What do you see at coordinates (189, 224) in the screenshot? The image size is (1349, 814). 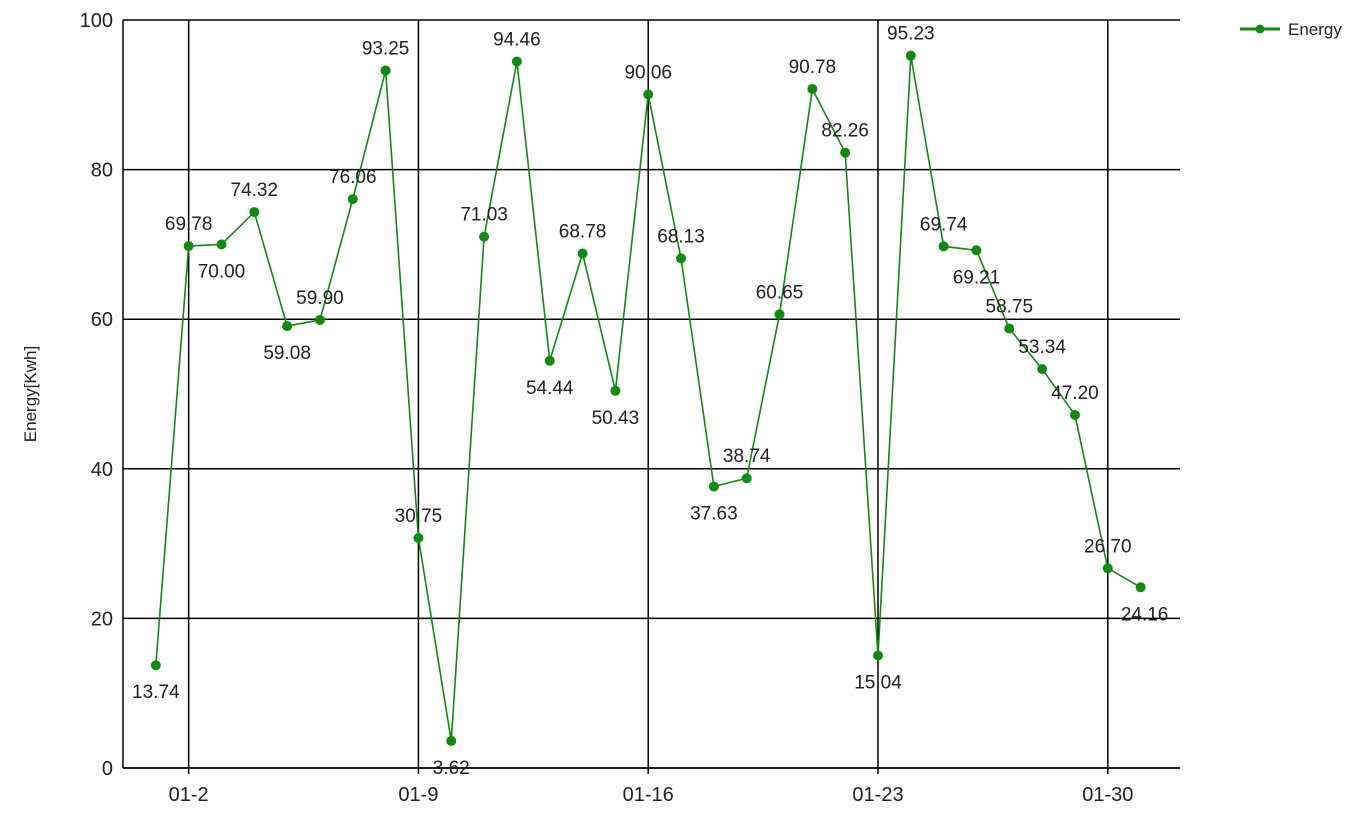 I see `energy-data-label: 69.78` at bounding box center [189, 224].